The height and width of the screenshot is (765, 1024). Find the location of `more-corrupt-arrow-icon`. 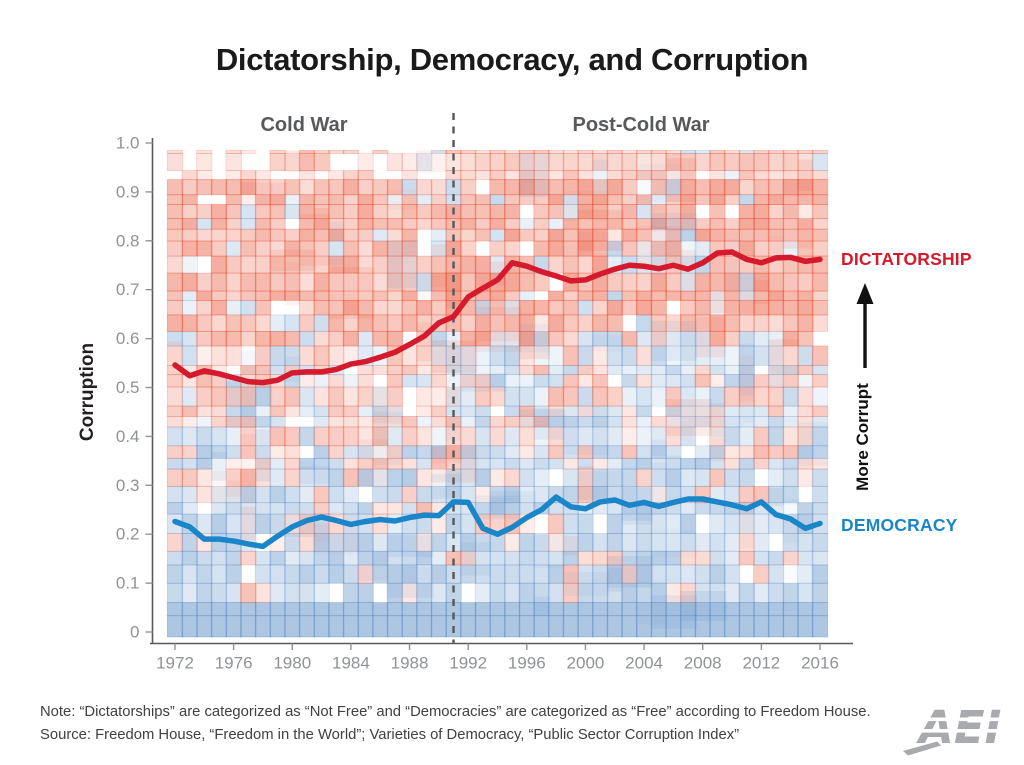

more-corrupt-arrow-icon is located at coordinates (865, 325).